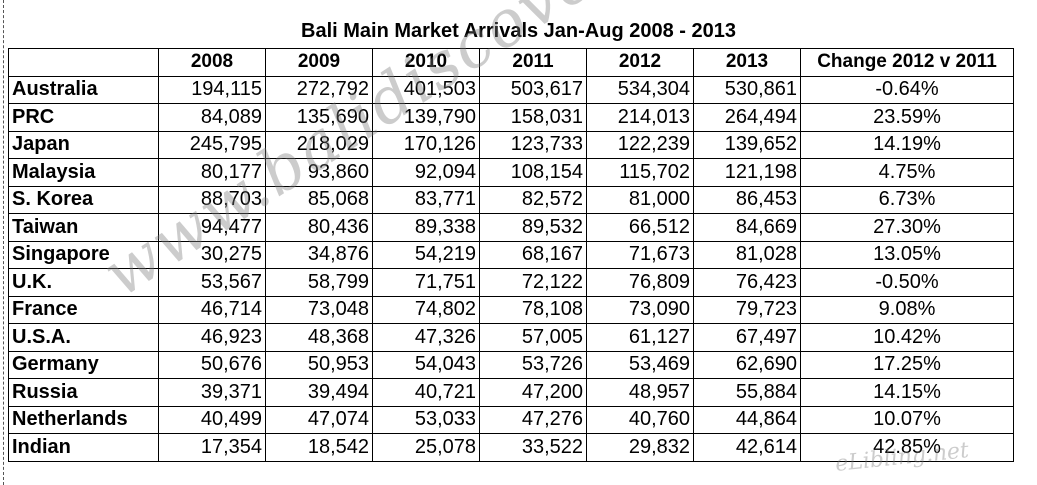 The image size is (1037, 485). I want to click on arrivals-cell: 85,068, so click(319, 199).